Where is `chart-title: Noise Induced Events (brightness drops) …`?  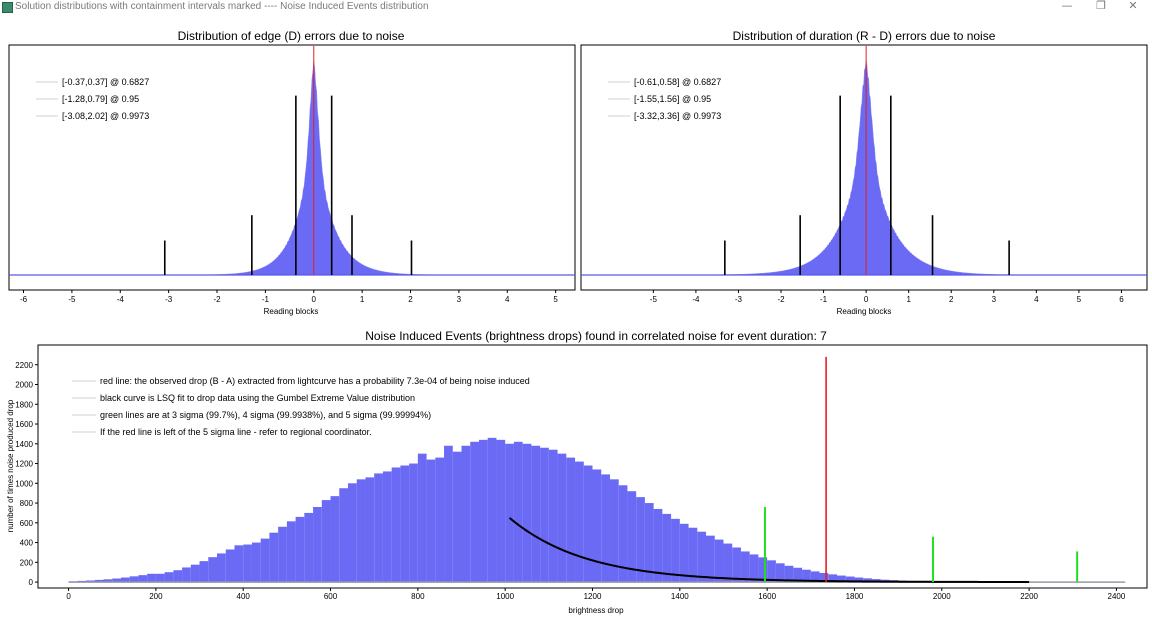
chart-title: Noise Induced Events (brightness drops) … is located at coordinates (596, 336).